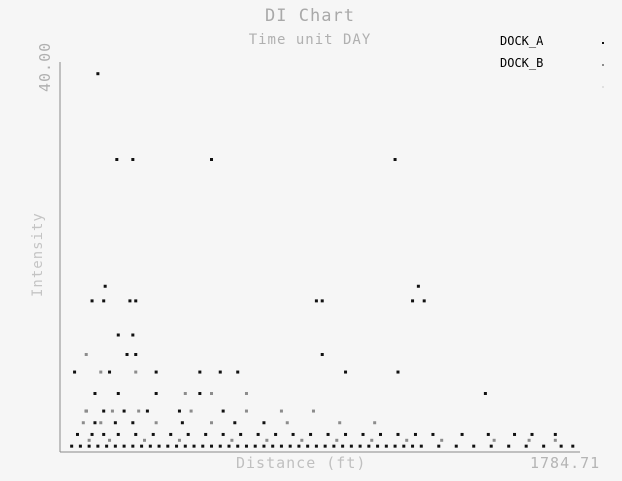 This screenshot has height=481, width=622. What do you see at coordinates (555, 45) in the screenshot?
I see `legend-item-dock-a: DOCK_A` at bounding box center [555, 45].